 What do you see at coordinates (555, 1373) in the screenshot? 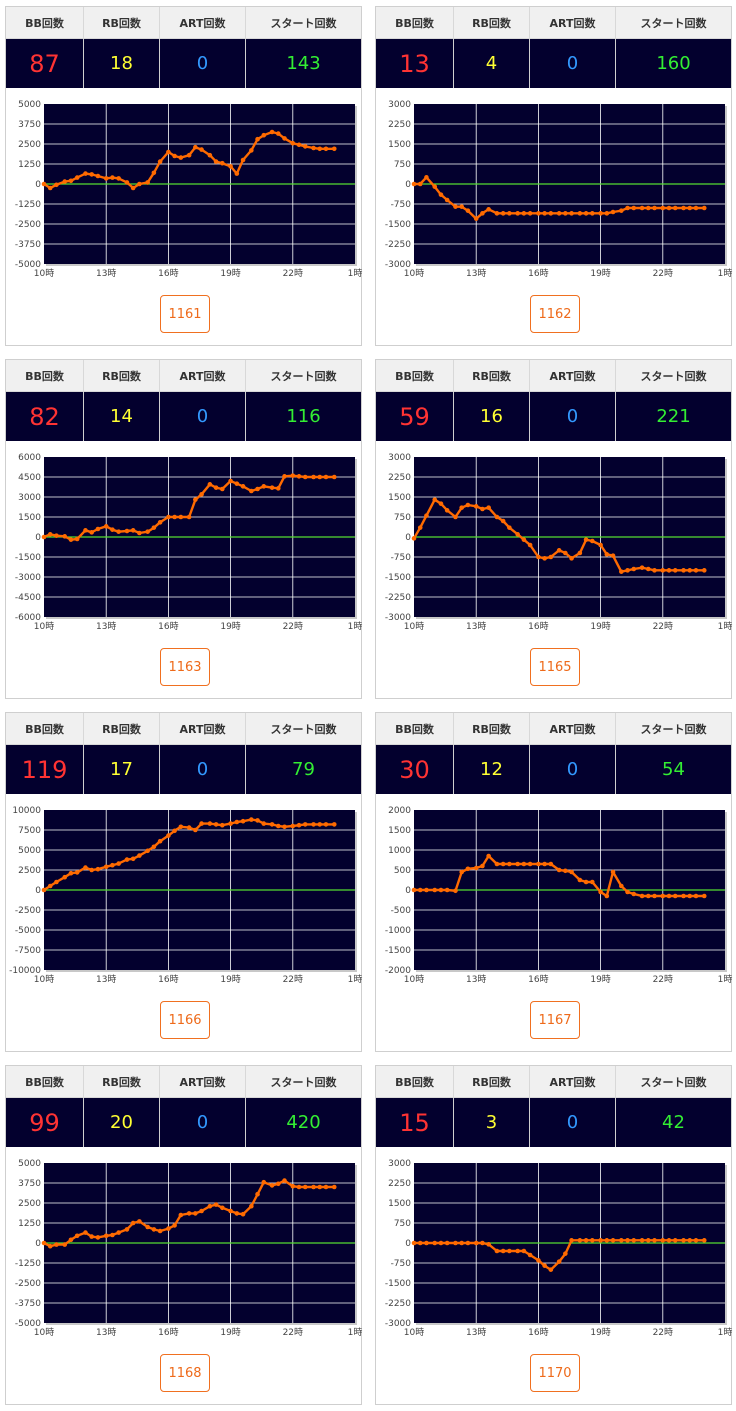
I see `machine-number-button: 1170` at bounding box center [555, 1373].